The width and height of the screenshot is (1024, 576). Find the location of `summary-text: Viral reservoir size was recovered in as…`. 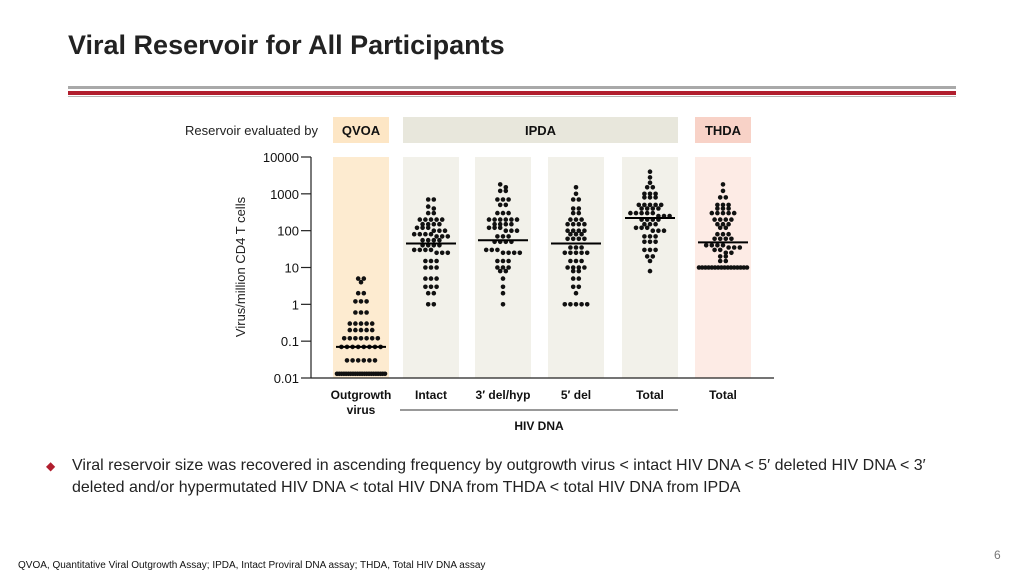

summary-text: Viral reservoir size was recovered in as… is located at coordinates (499, 476).